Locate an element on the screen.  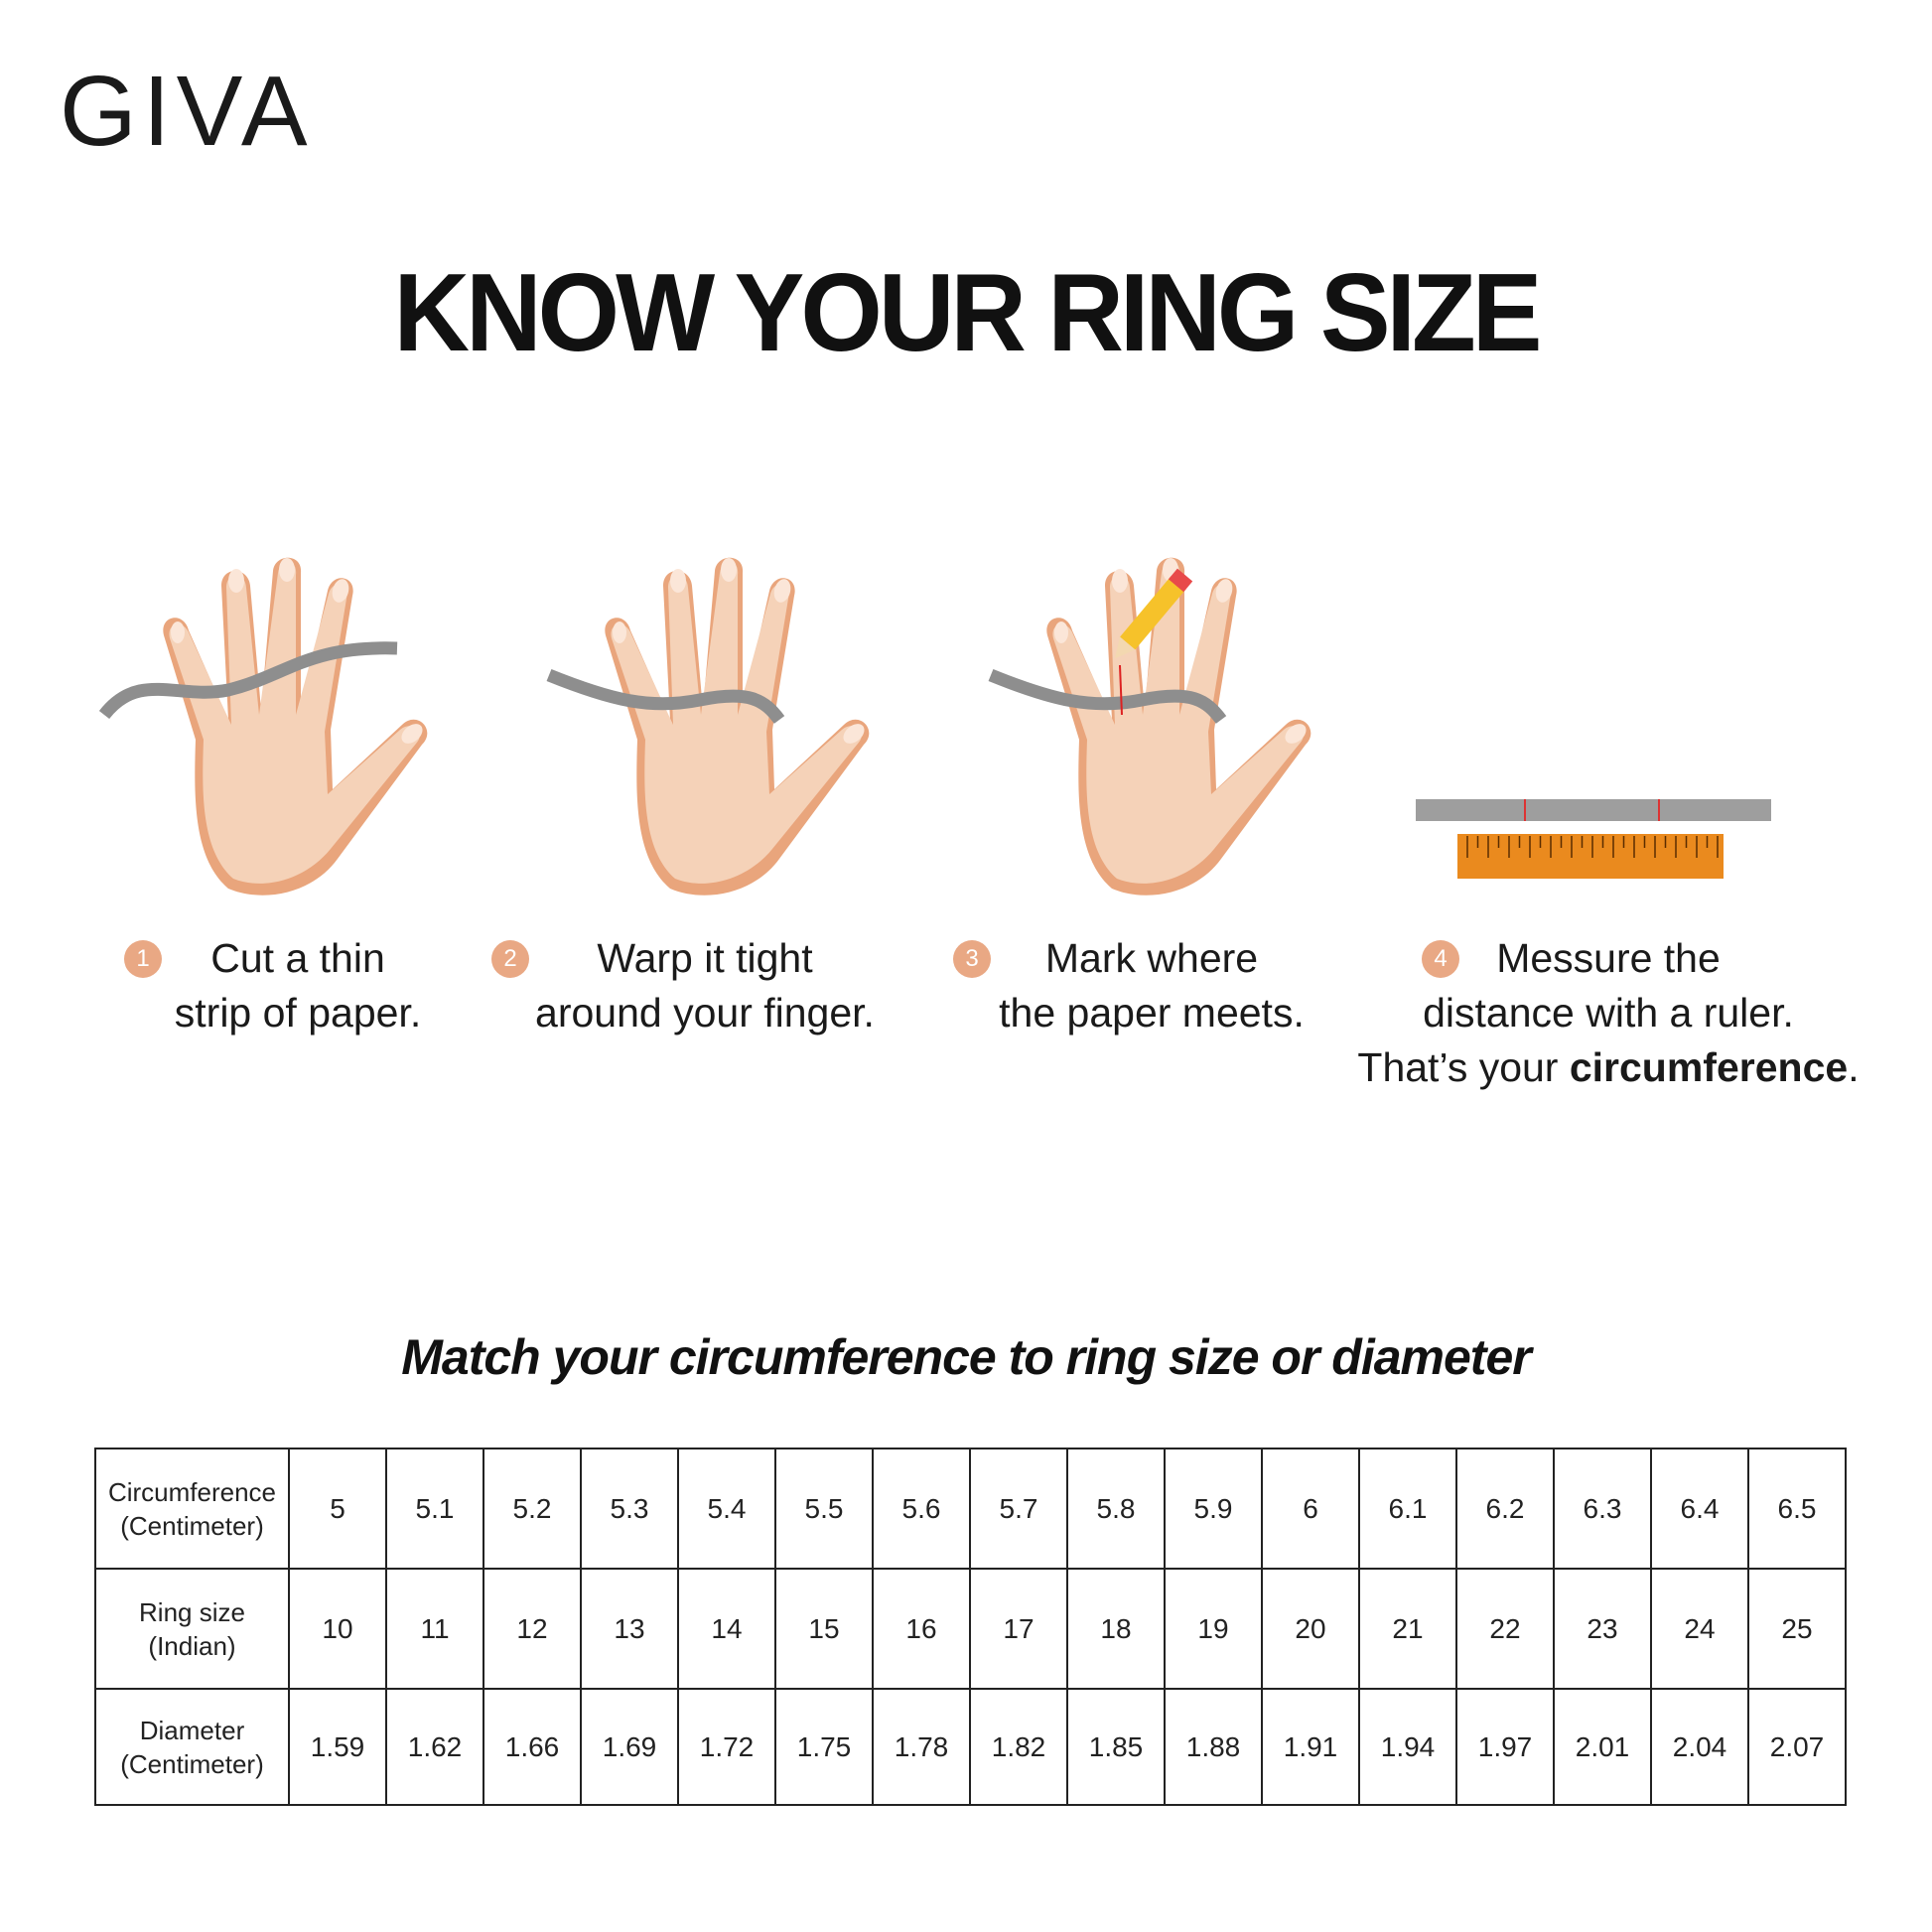
table-cell: 6.1 is located at coordinates (1408, 1509).